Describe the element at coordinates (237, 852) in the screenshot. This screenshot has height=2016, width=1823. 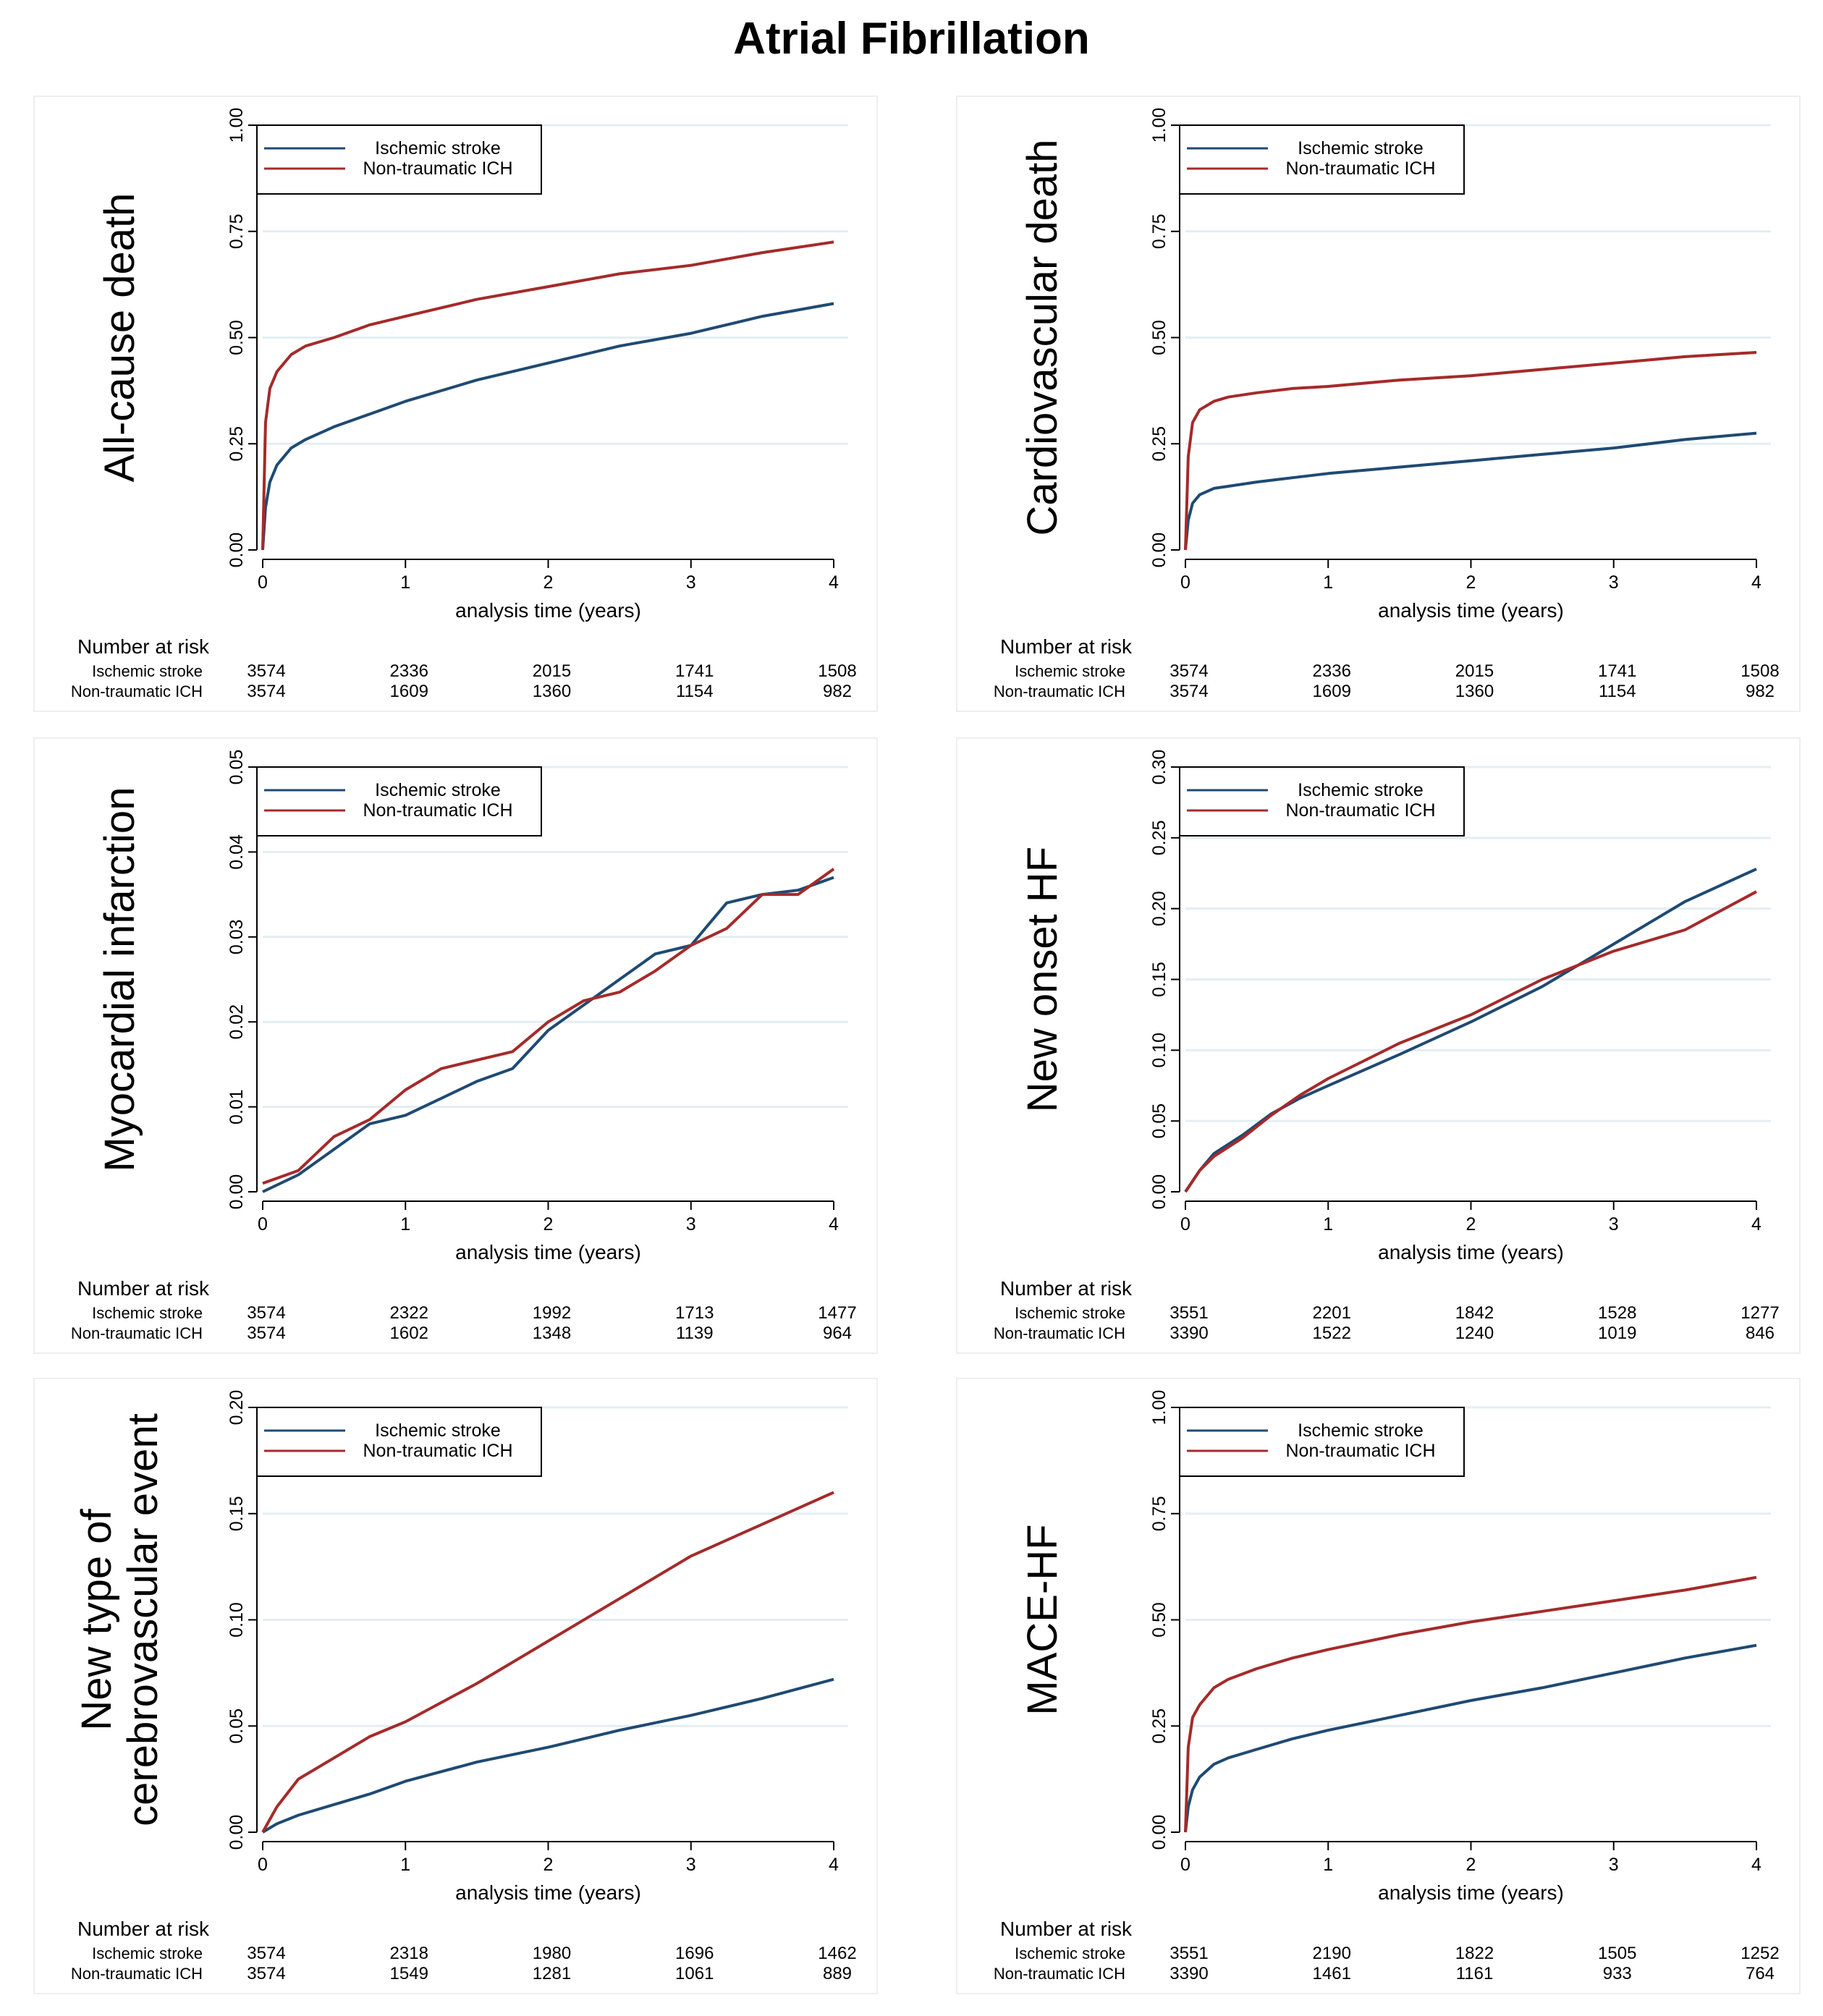
I see `y-tick-label: 0.04` at that location.